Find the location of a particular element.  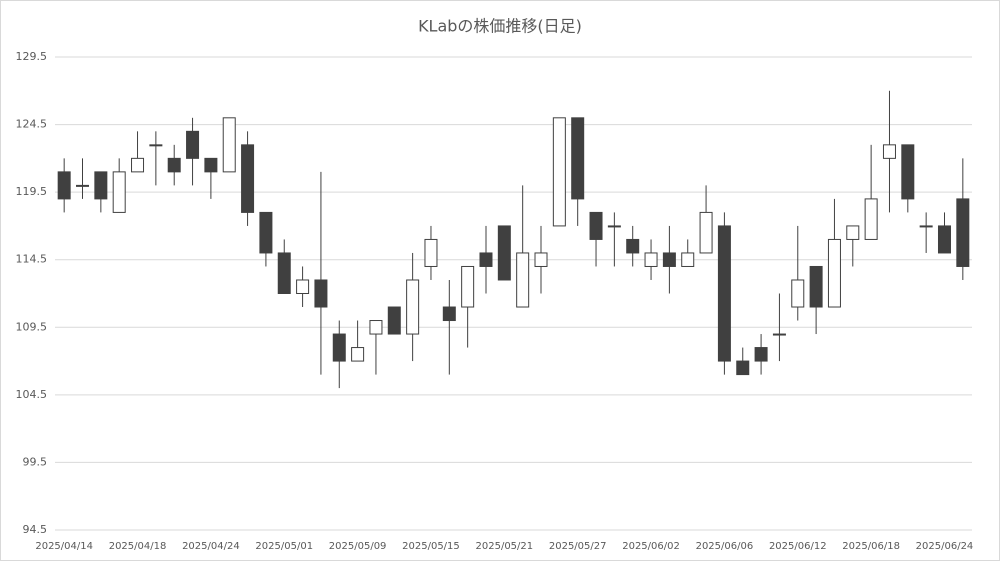

x-tick-label: 2025/05/21 is located at coordinates (505, 546).